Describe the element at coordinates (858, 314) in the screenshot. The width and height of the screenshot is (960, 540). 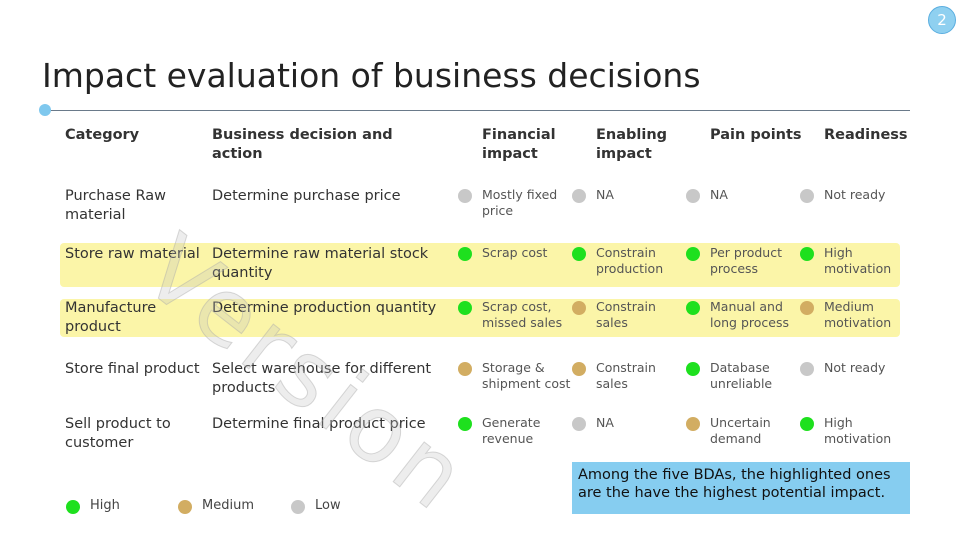
I see `rating-text: Medium motivation` at that location.